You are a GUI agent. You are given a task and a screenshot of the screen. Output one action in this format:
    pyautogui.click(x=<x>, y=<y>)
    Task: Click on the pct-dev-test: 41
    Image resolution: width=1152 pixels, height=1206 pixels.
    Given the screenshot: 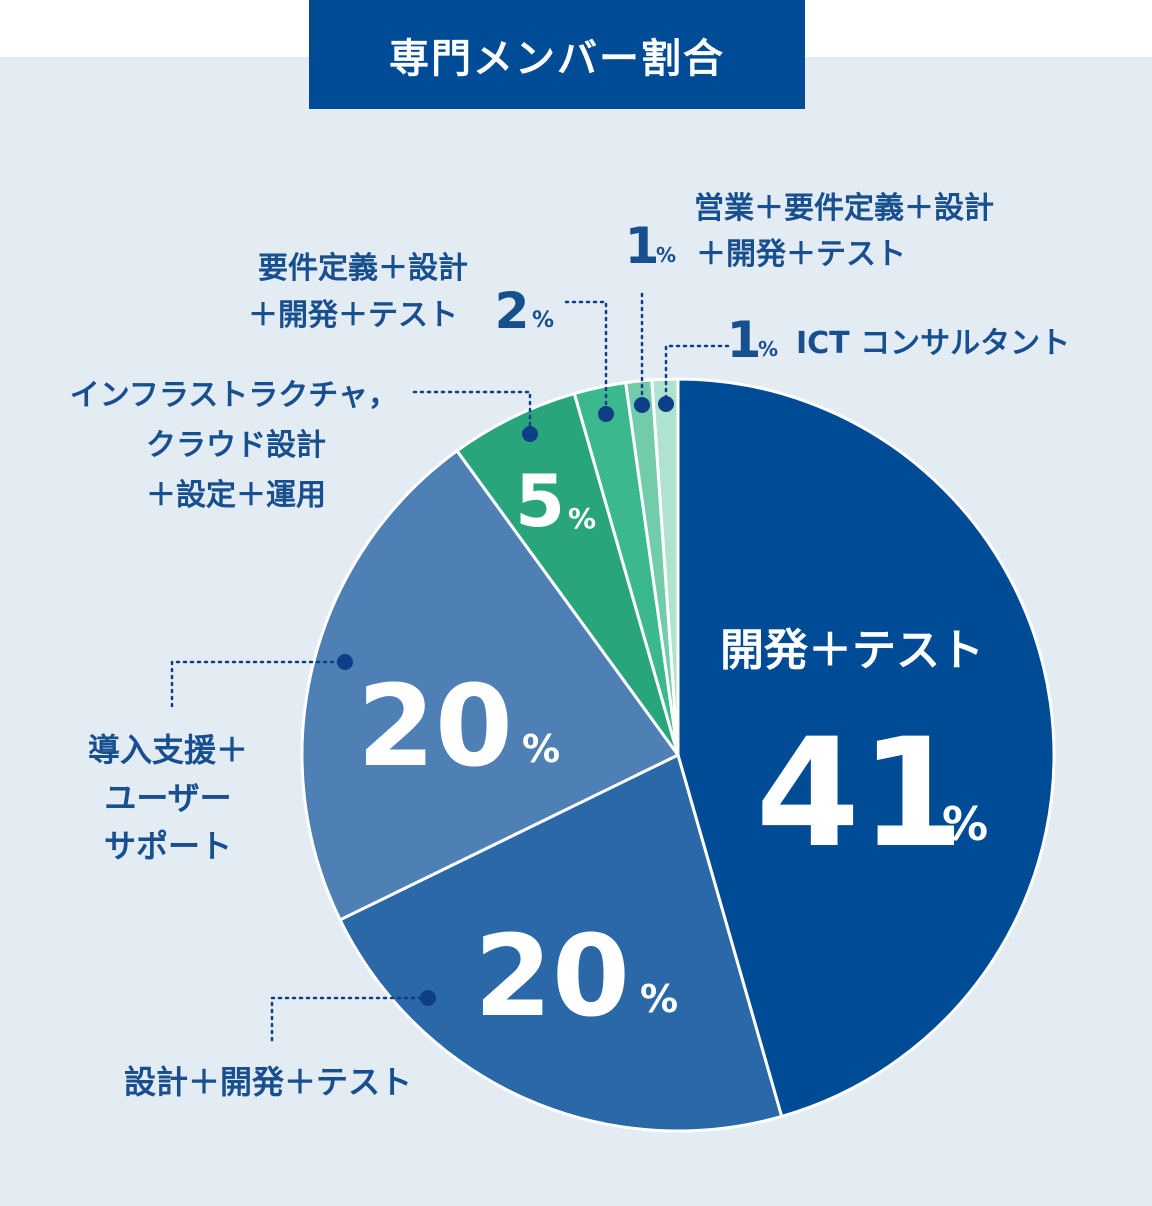 What is the action you would take?
    pyautogui.click(x=860, y=794)
    